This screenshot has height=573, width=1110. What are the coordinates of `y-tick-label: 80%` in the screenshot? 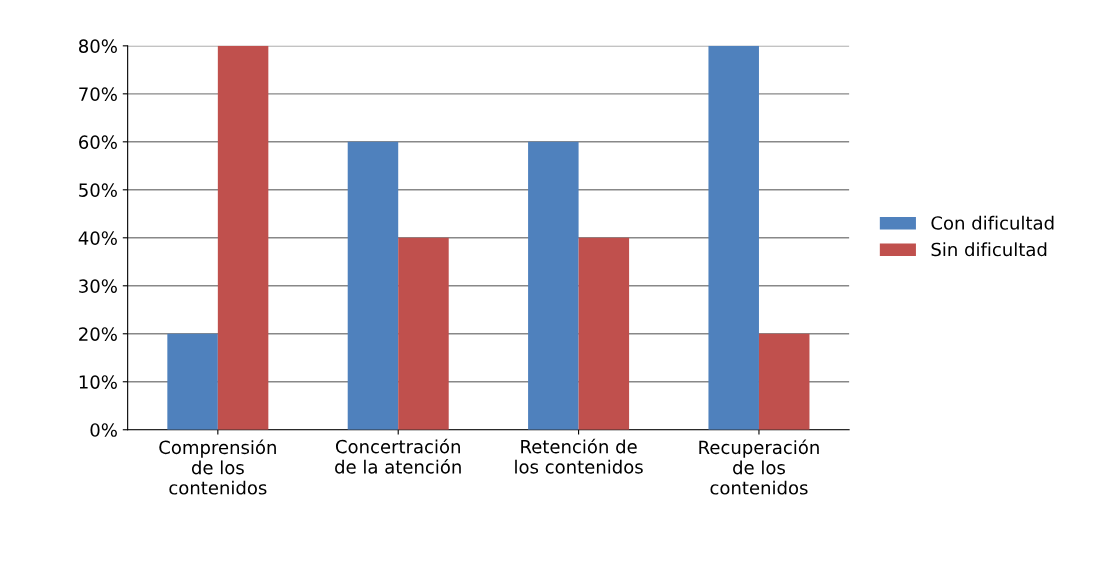 It's located at (98, 46).